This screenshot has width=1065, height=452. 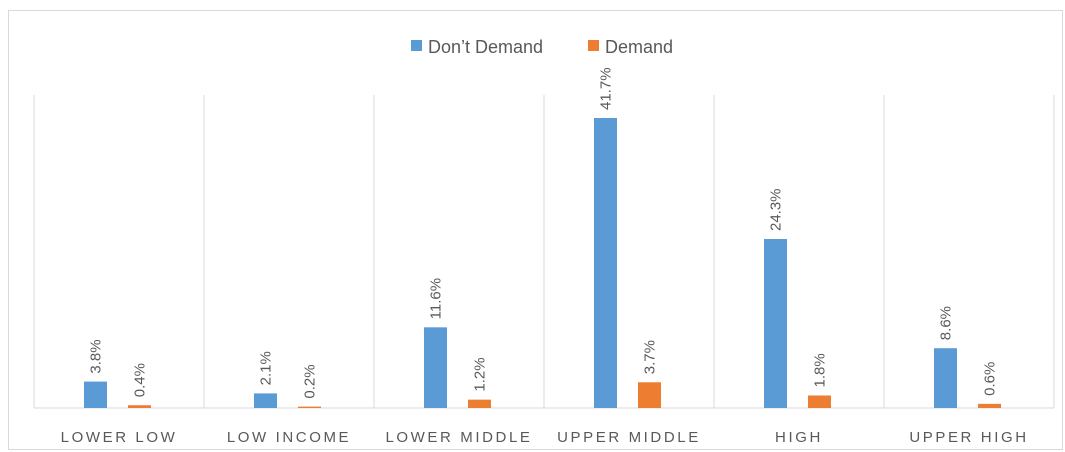 What do you see at coordinates (119, 437) in the screenshot?
I see `x-tick-label-lower-low: LOWER LOW` at bounding box center [119, 437].